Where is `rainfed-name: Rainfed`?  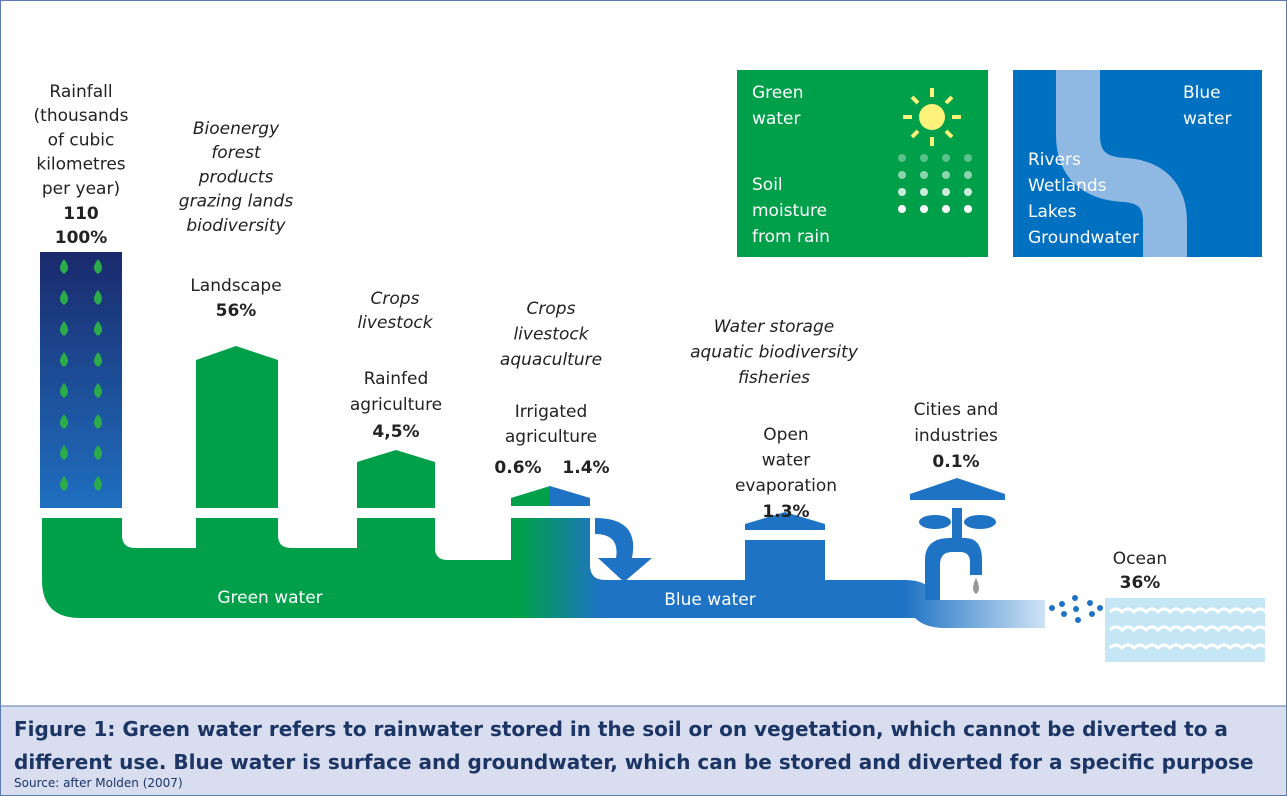
rainfed-name: Rainfed is located at coordinates (396, 379).